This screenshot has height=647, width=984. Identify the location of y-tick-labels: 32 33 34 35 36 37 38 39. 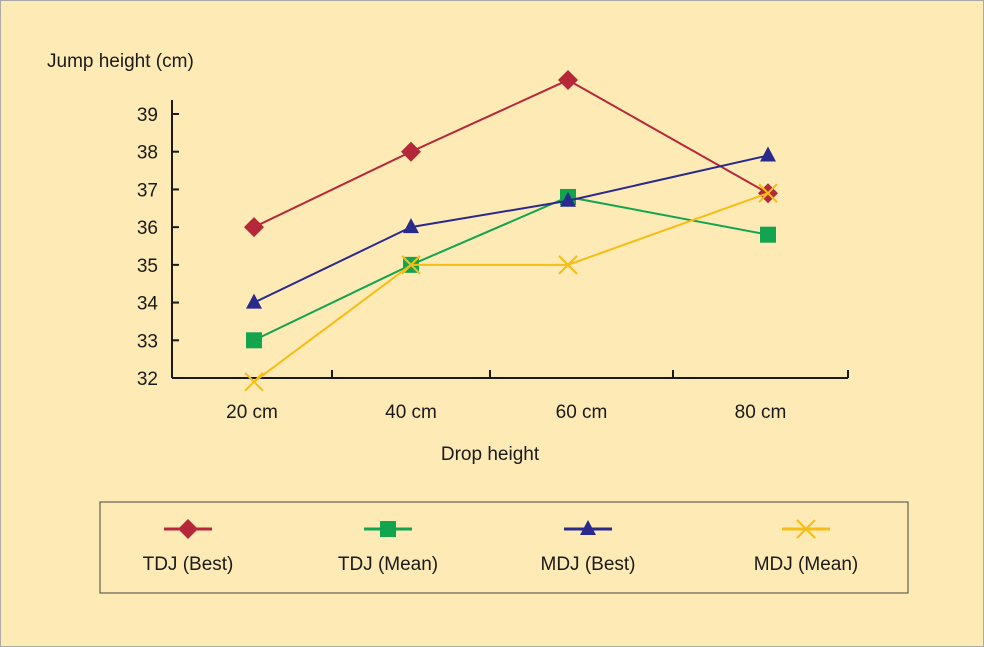
(148, 247).